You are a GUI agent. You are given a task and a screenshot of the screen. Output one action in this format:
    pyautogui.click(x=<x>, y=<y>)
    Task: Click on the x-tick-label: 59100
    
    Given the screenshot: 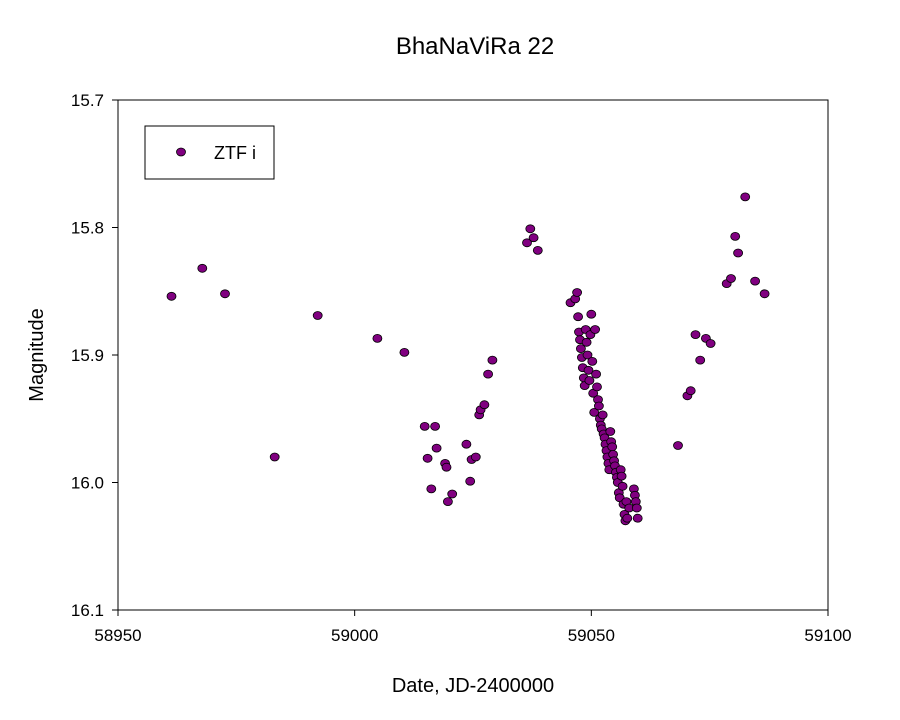 What is the action you would take?
    pyautogui.click(x=827, y=635)
    